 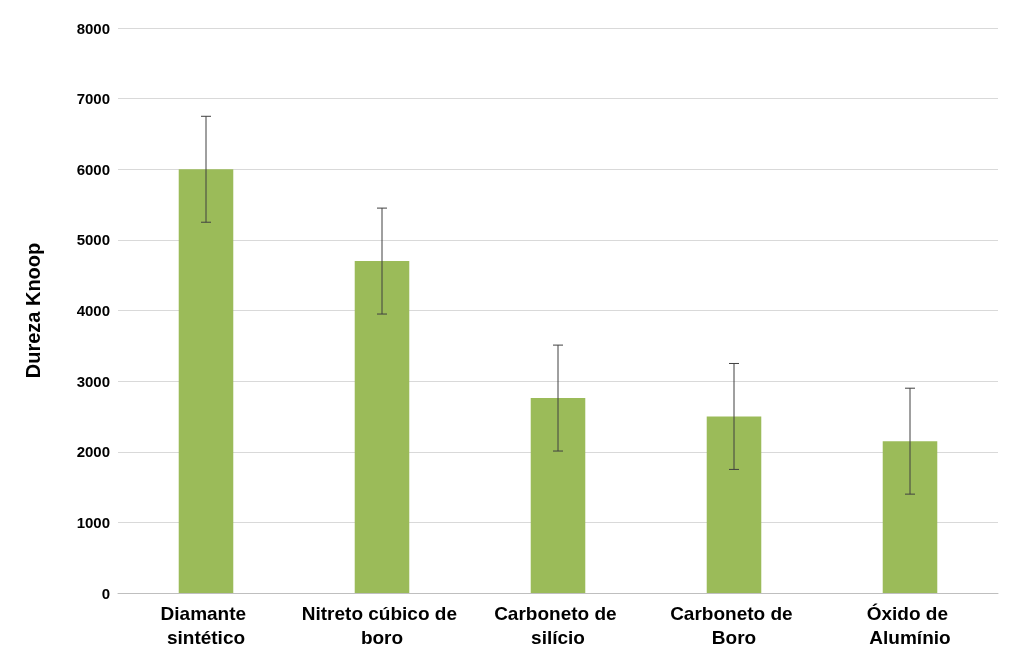 I want to click on y-tick-label: 3000, so click(x=93, y=381).